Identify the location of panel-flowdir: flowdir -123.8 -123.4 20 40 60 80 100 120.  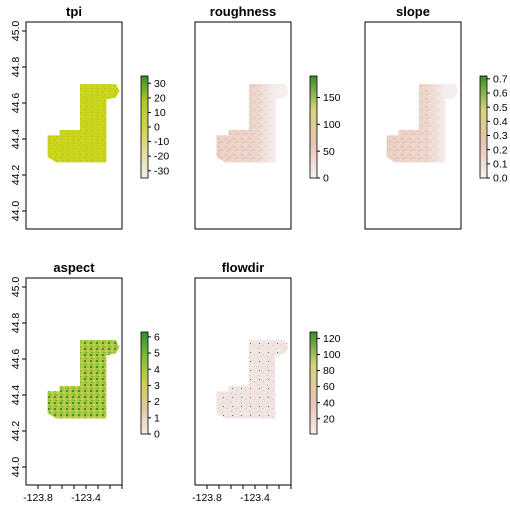
(266, 382).